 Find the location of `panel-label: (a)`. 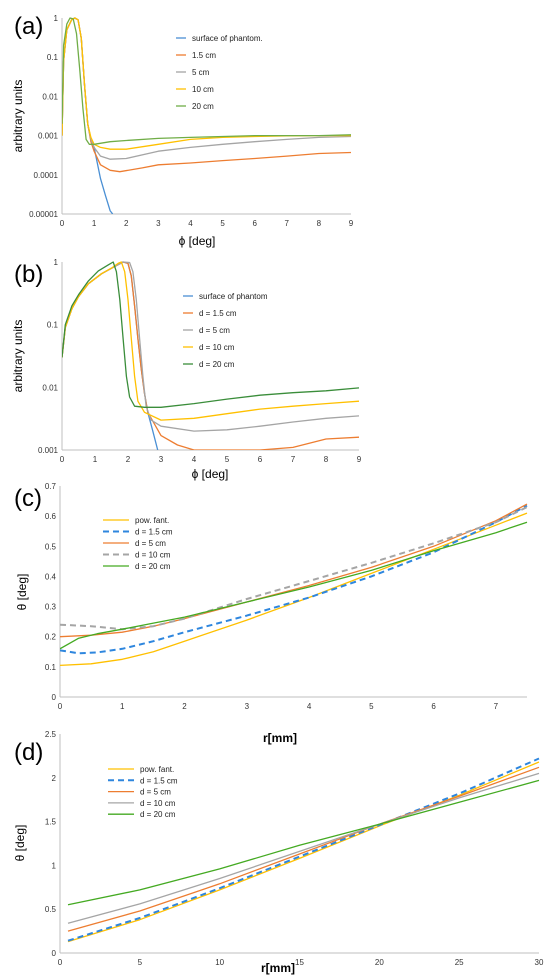

panel-label: (a) is located at coordinates (28, 26).